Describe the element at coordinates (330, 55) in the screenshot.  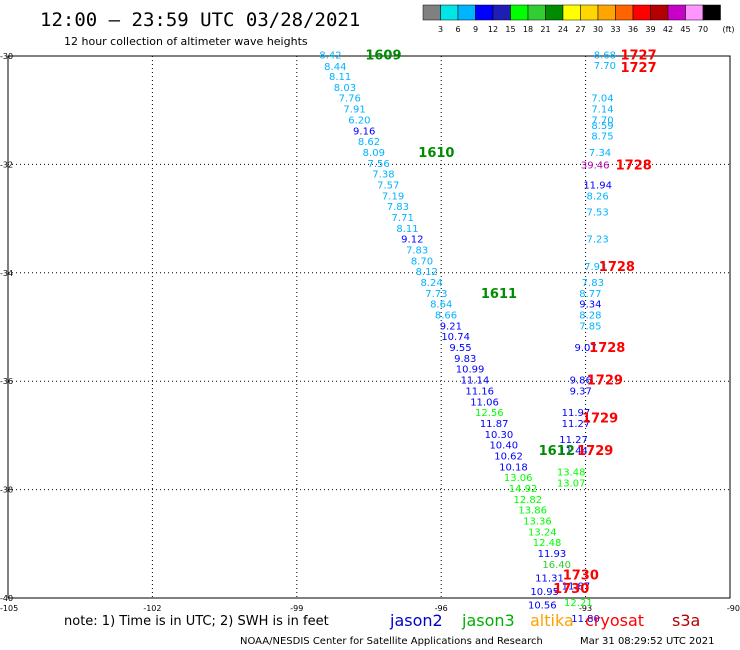
I see `swh-value: 8.42` at that location.